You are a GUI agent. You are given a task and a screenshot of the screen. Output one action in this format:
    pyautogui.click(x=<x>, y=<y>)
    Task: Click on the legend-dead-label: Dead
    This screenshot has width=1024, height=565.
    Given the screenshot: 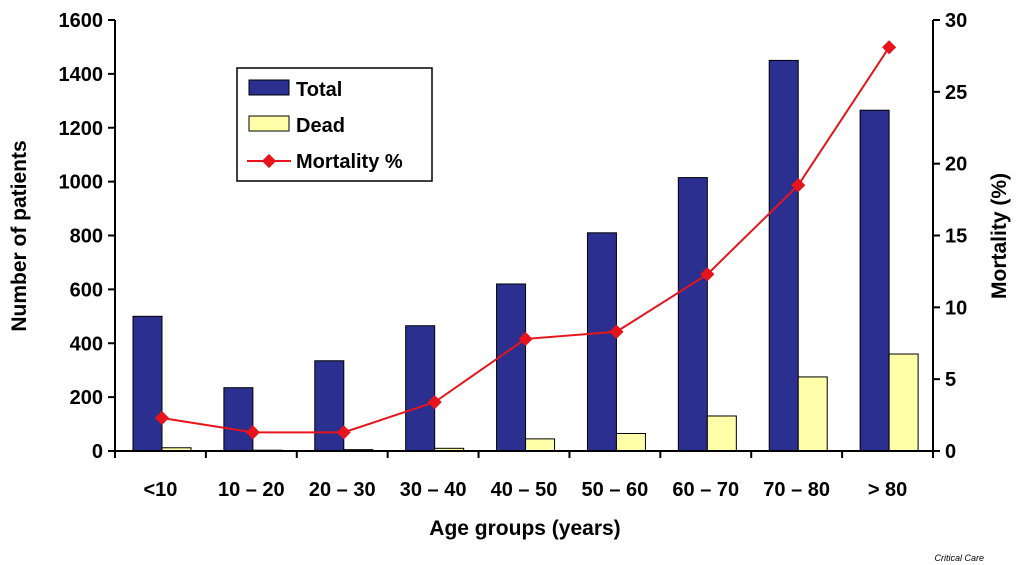 What is the action you would take?
    pyautogui.click(x=320, y=126)
    